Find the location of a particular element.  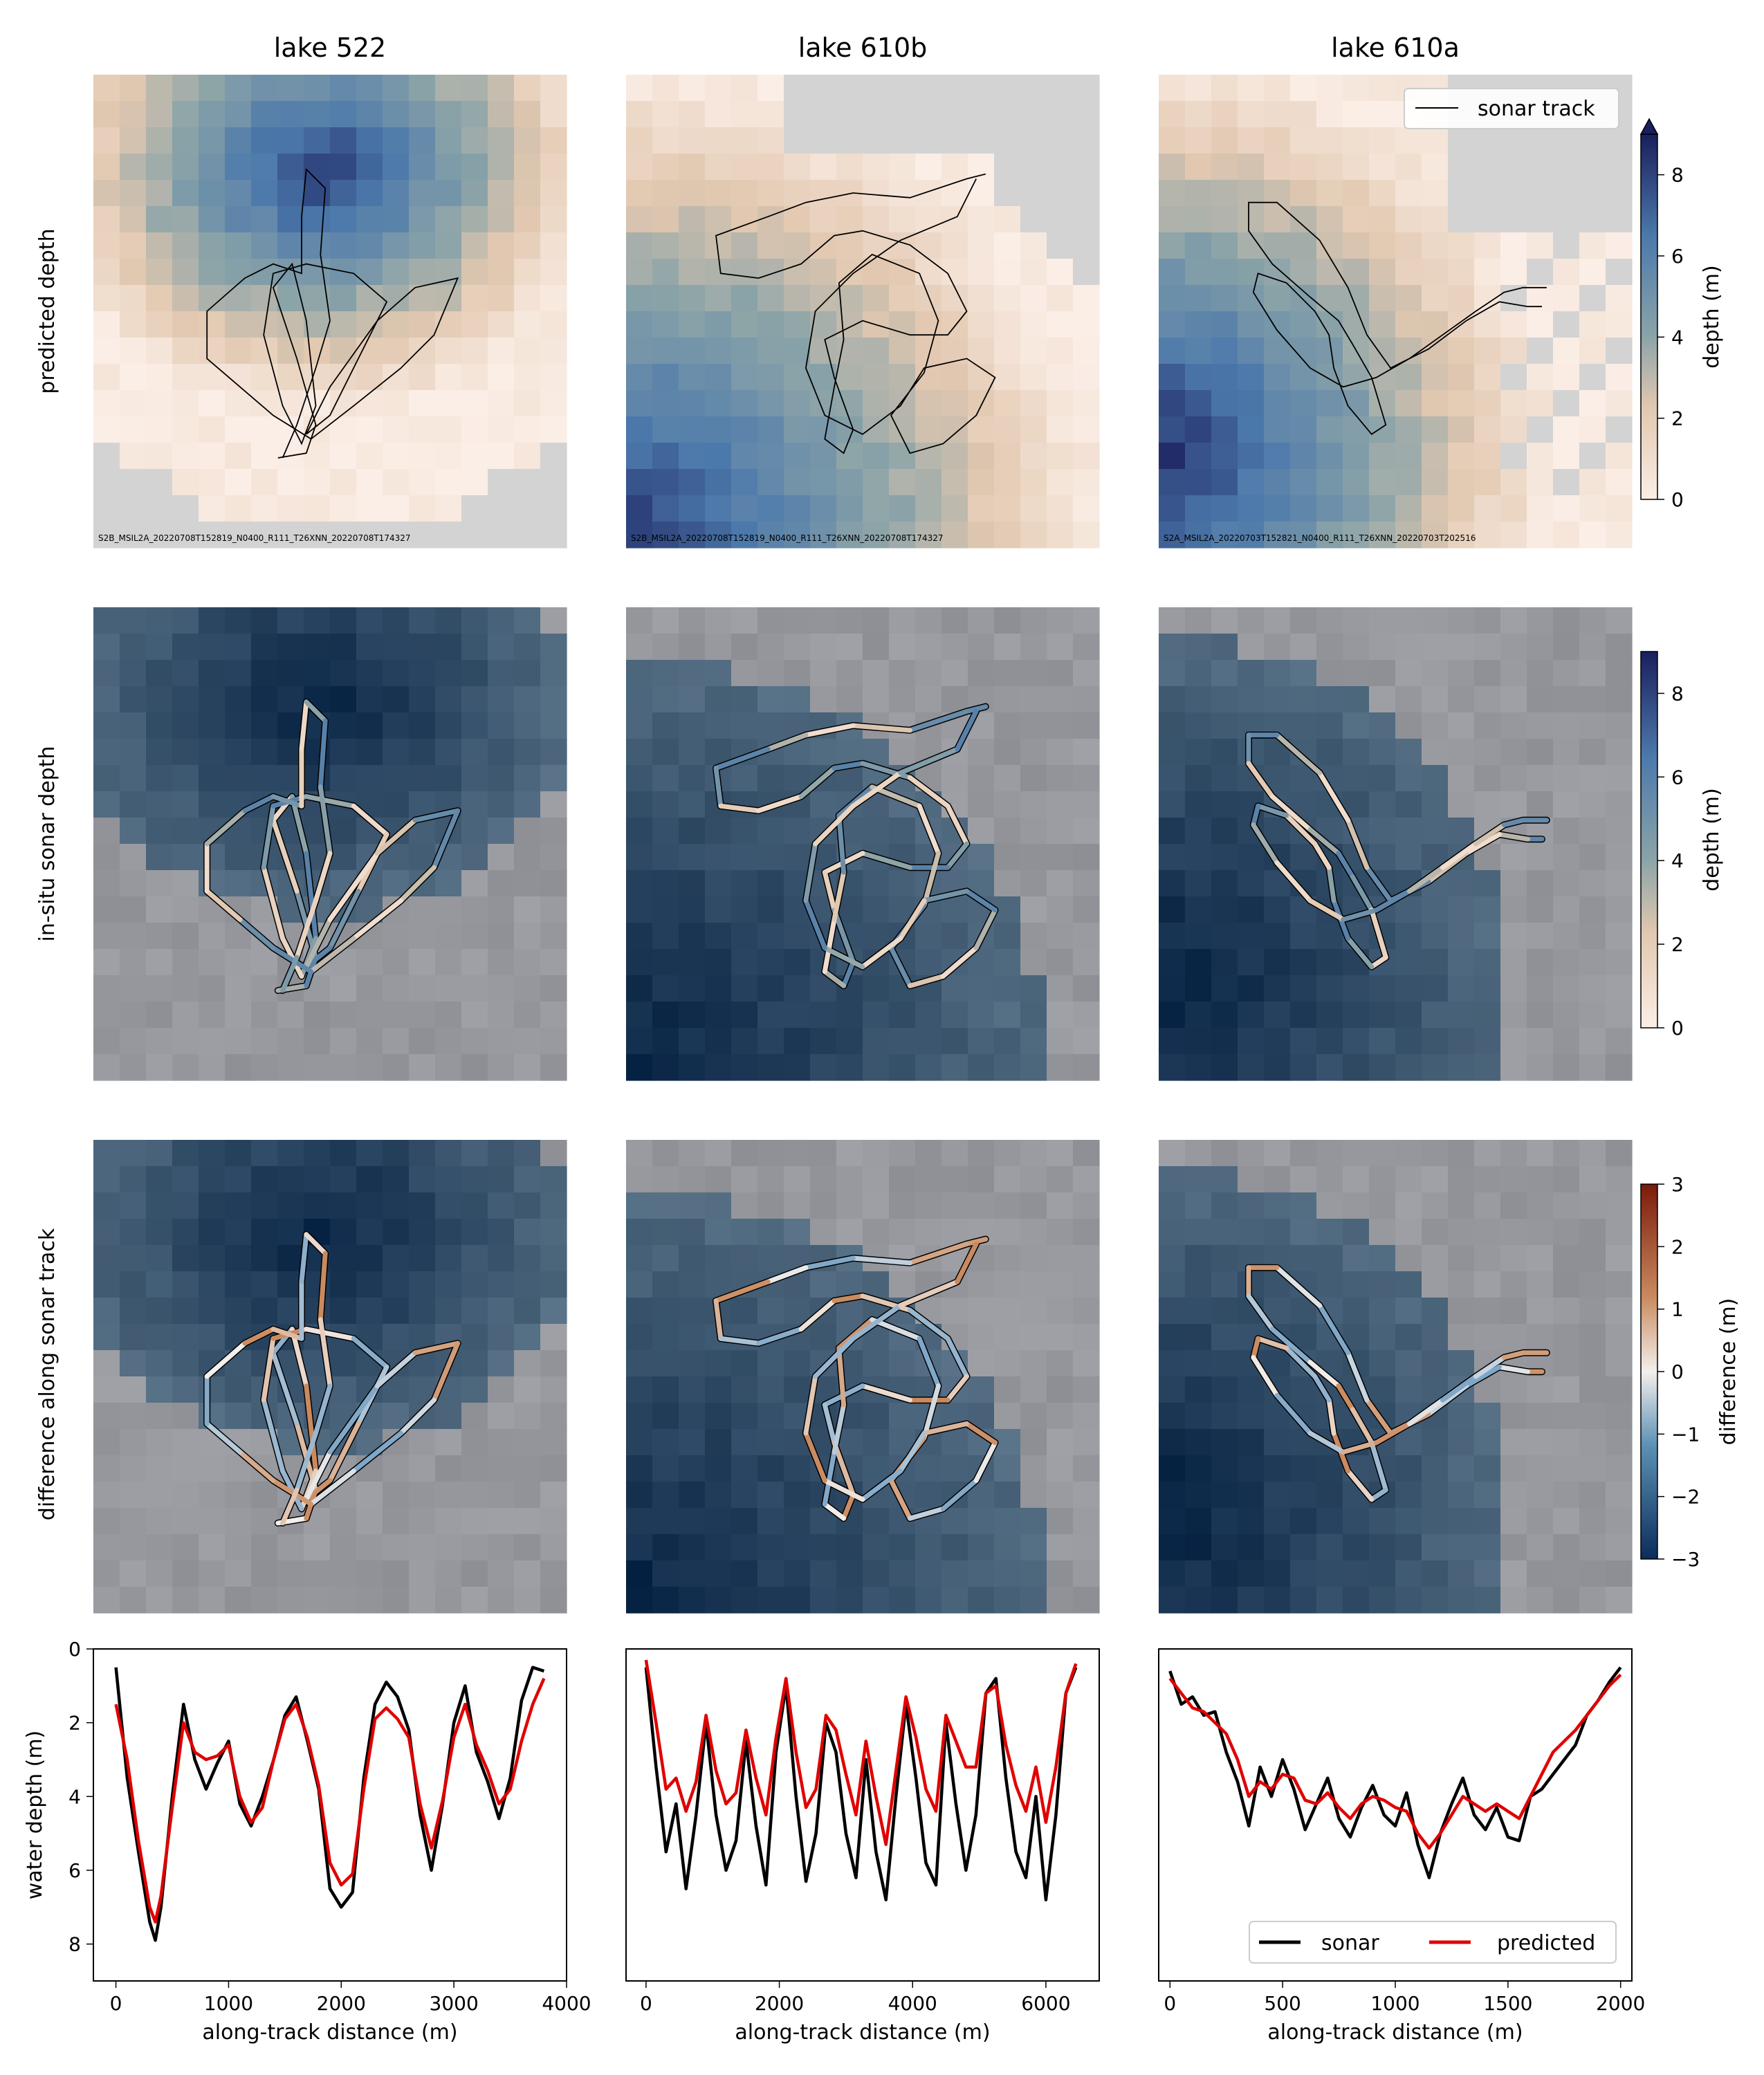

colorbar-tick-label: 1 is located at coordinates (1677, 1309).